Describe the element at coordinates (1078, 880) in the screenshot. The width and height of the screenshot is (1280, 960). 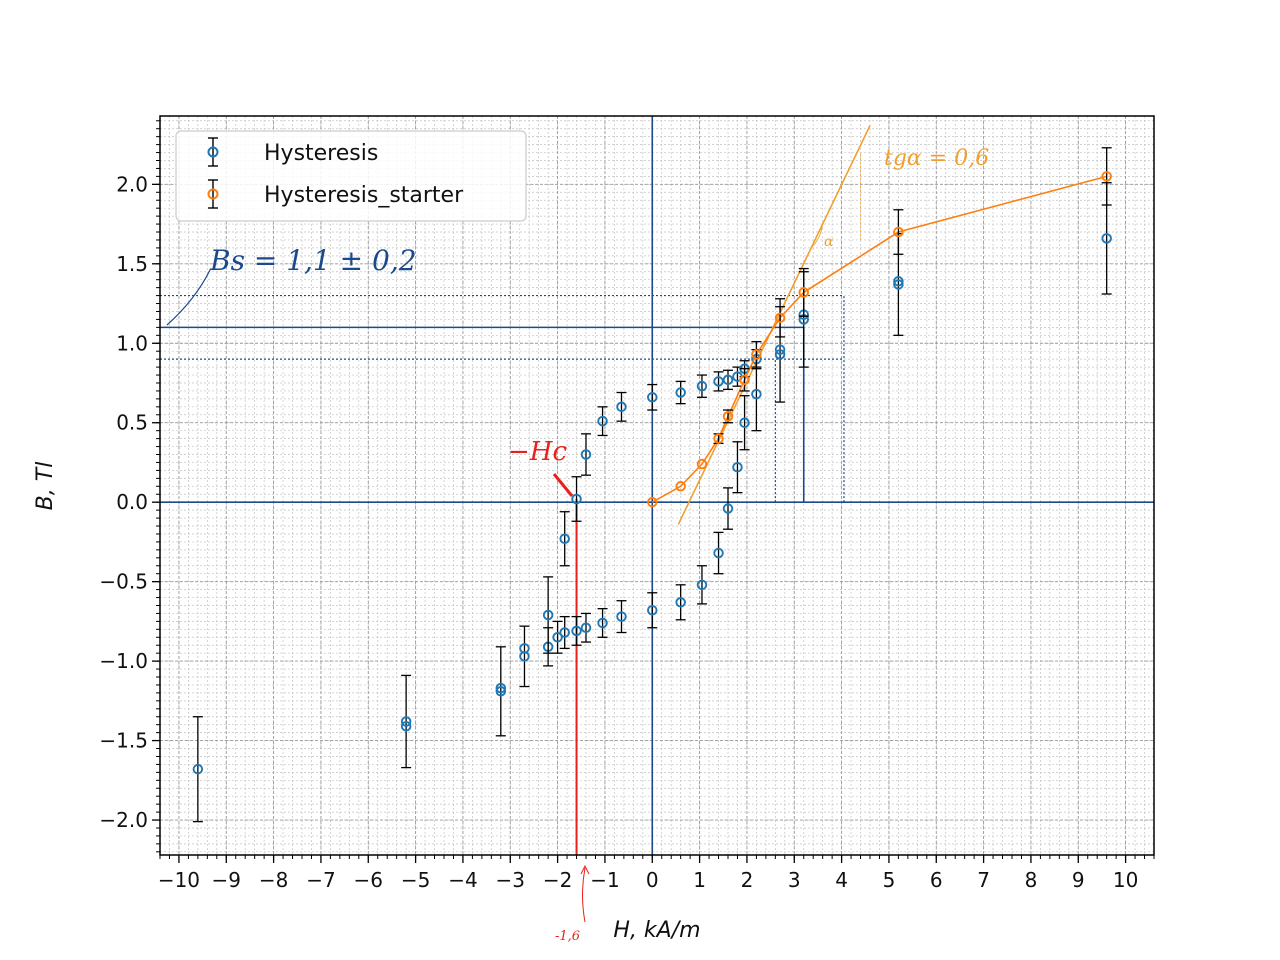
I see `x-tick-label: 9` at that location.